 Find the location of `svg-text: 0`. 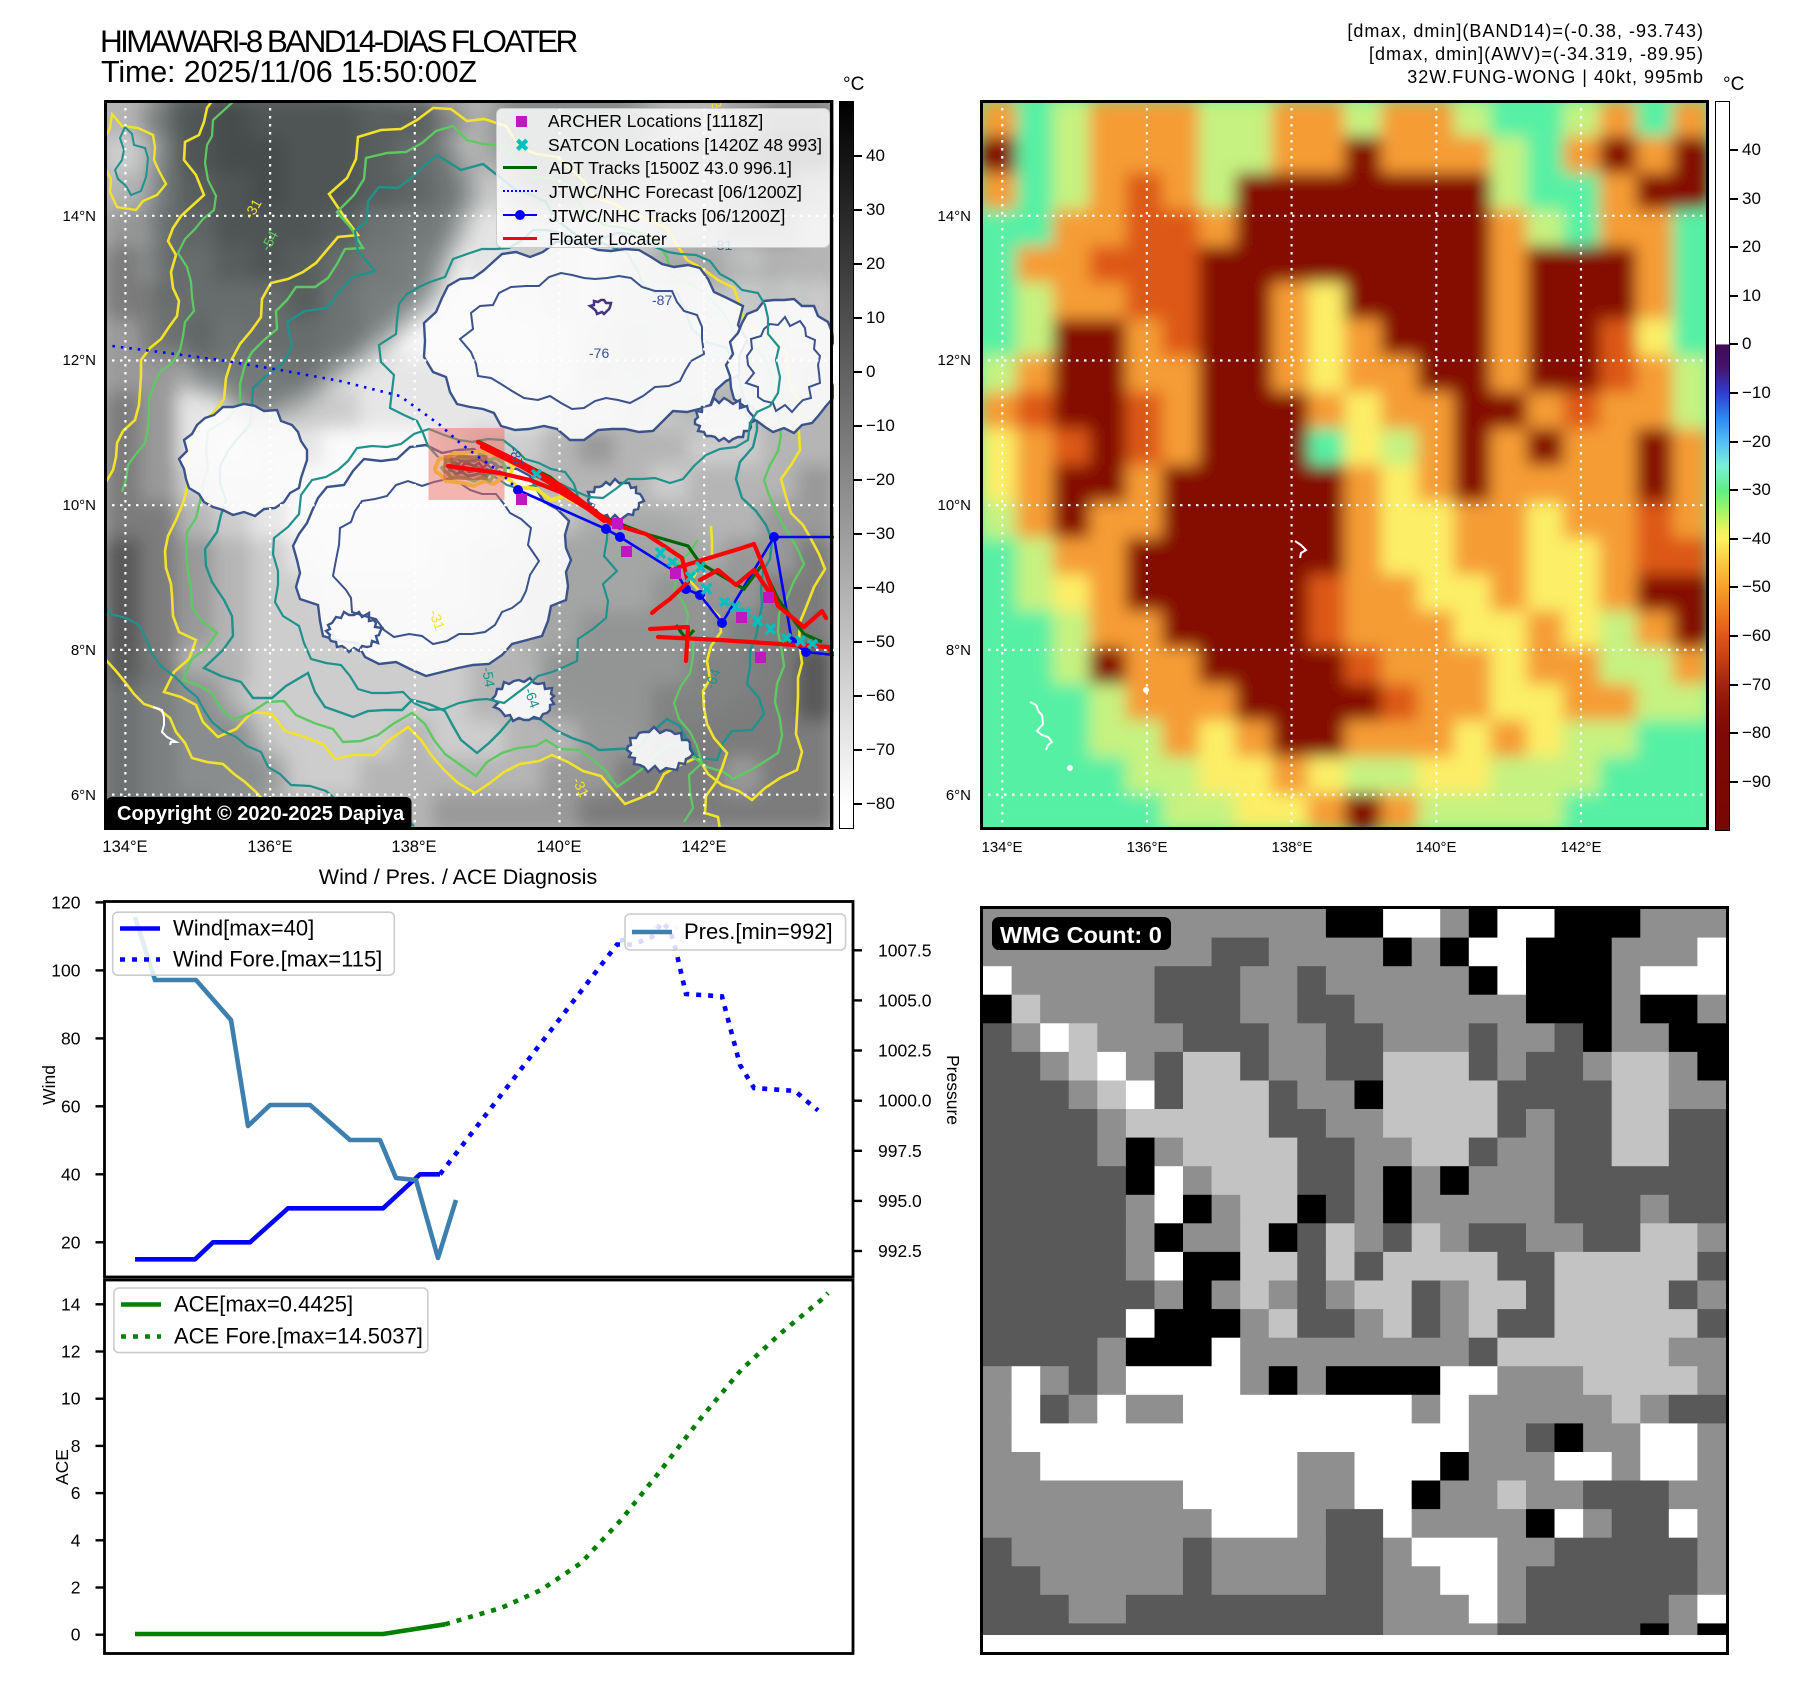

svg-text: 0 is located at coordinates (76, 1635).